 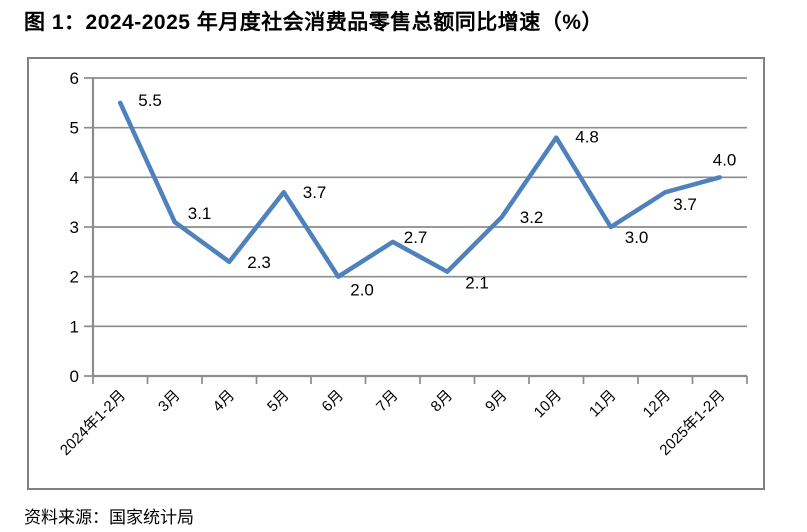 What do you see at coordinates (74, 177) in the screenshot?
I see `y-tick-label: 4` at bounding box center [74, 177].